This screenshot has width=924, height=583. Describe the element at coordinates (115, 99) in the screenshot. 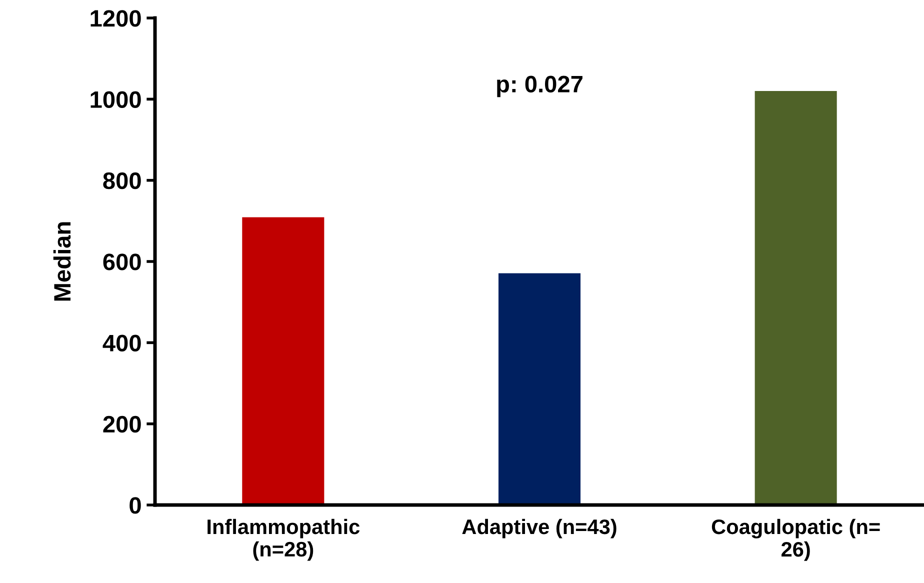

I see `y-tick-label: 1000` at that location.